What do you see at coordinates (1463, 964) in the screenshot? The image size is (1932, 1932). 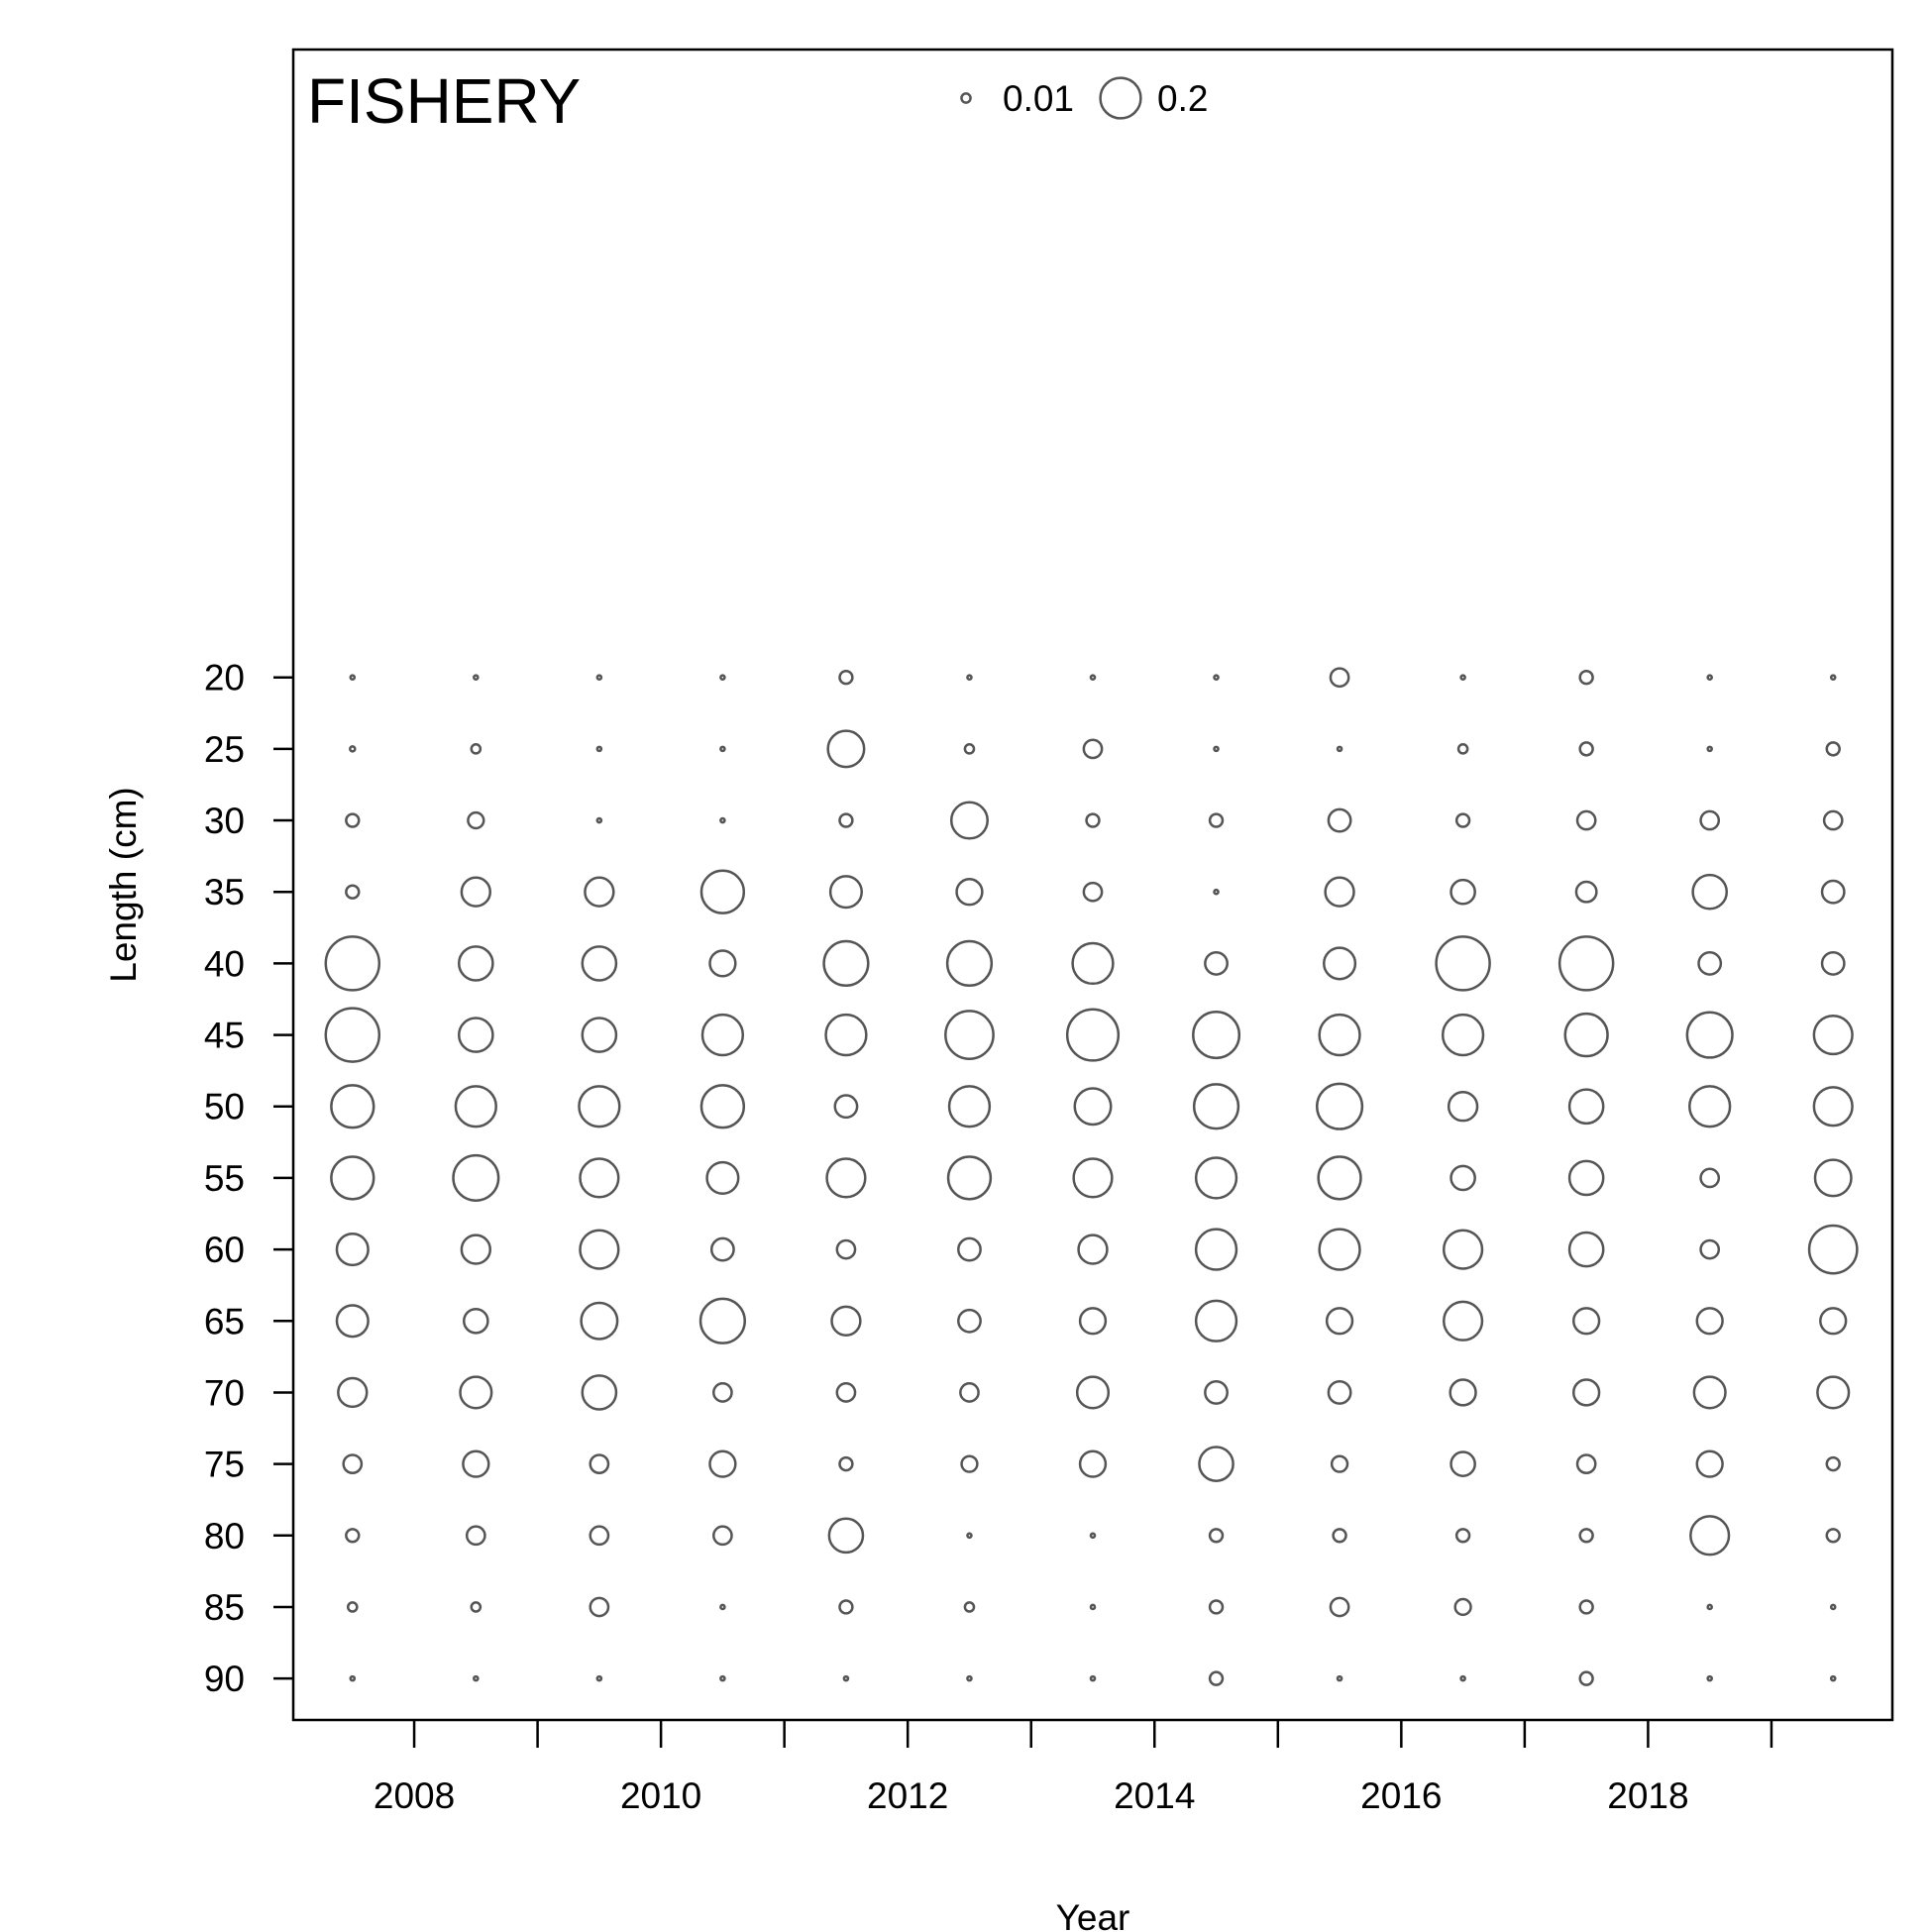 I see `bubble-2016.5-40` at bounding box center [1463, 964].